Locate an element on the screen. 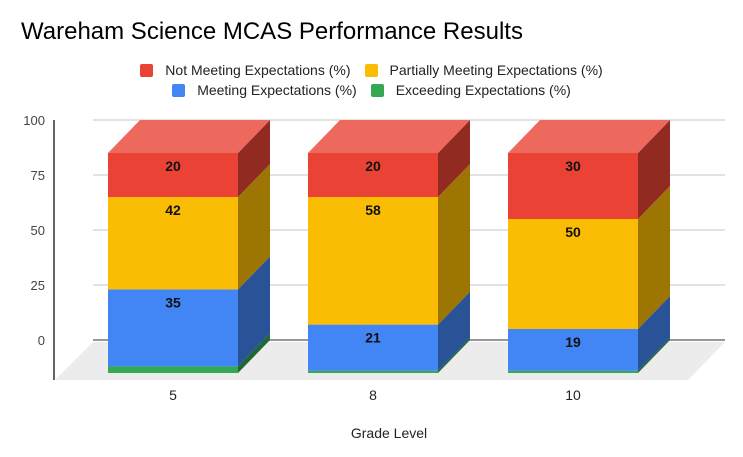 This screenshot has width=743, height=457. data-label: 35 is located at coordinates (173, 302).